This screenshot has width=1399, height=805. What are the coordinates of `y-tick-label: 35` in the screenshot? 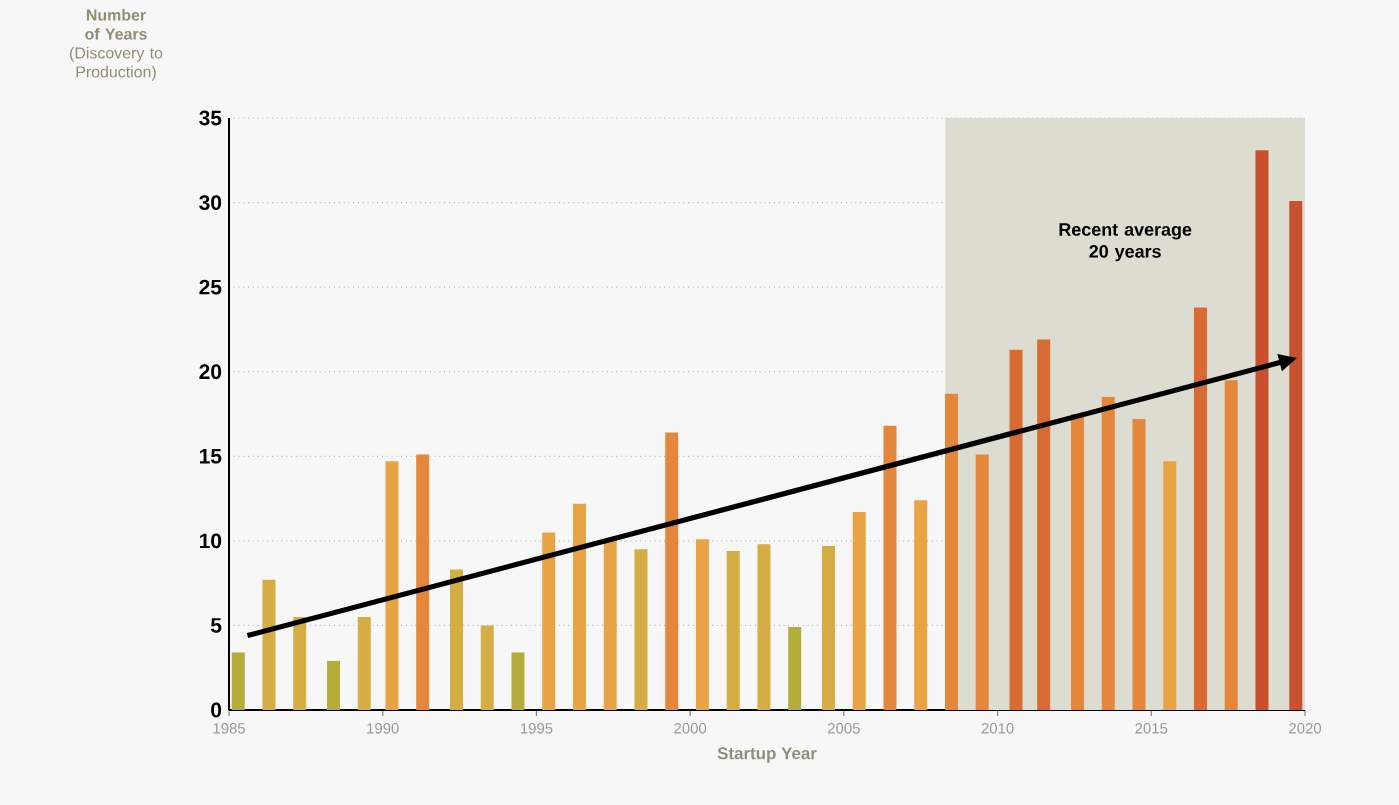 It's located at (210, 118).